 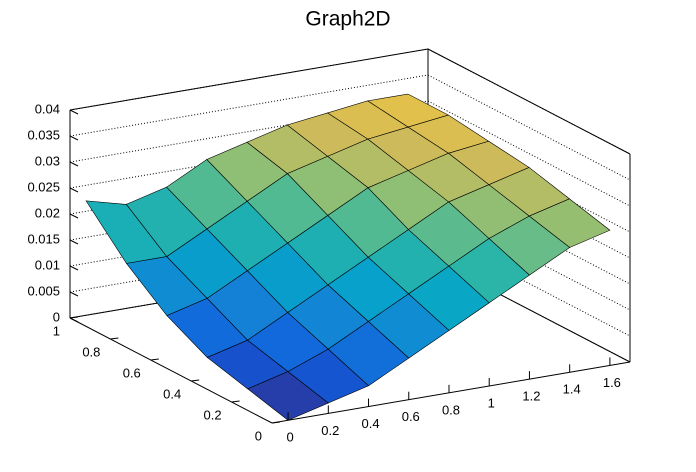 What do you see at coordinates (289, 437) in the screenshot?
I see `x-tick-label: 0` at bounding box center [289, 437].